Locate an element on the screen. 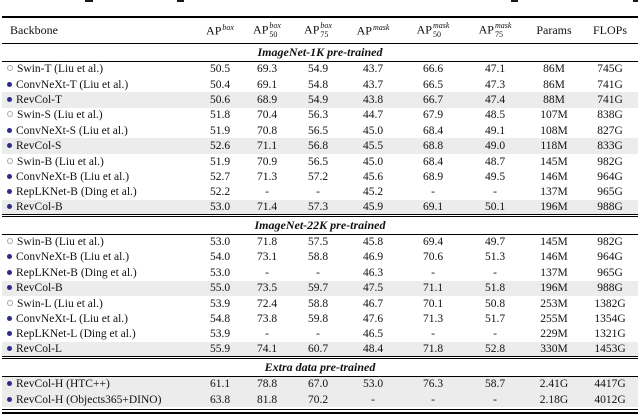  value-cell: 68.9 is located at coordinates (433, 176).